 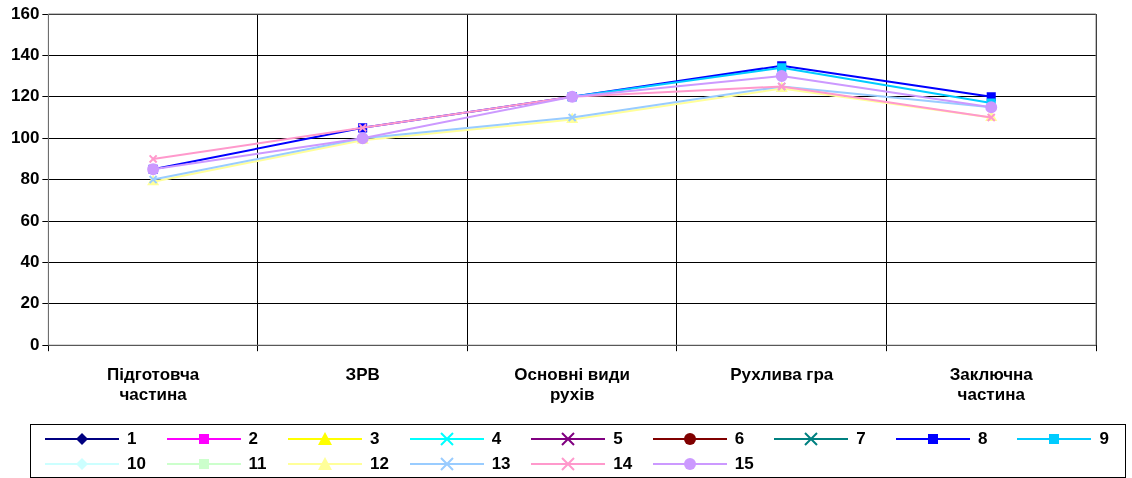 I want to click on y-tick-label: 80, so click(x=30, y=179).